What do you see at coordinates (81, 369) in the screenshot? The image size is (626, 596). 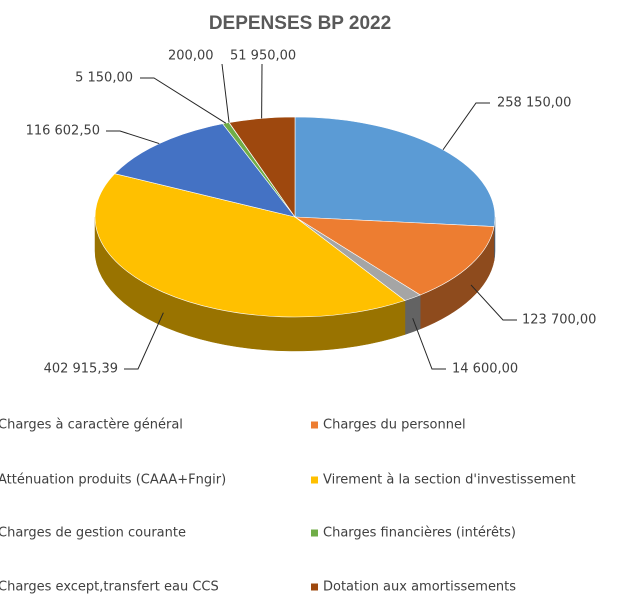 I see `data-label: 402 915,39` at bounding box center [81, 369].